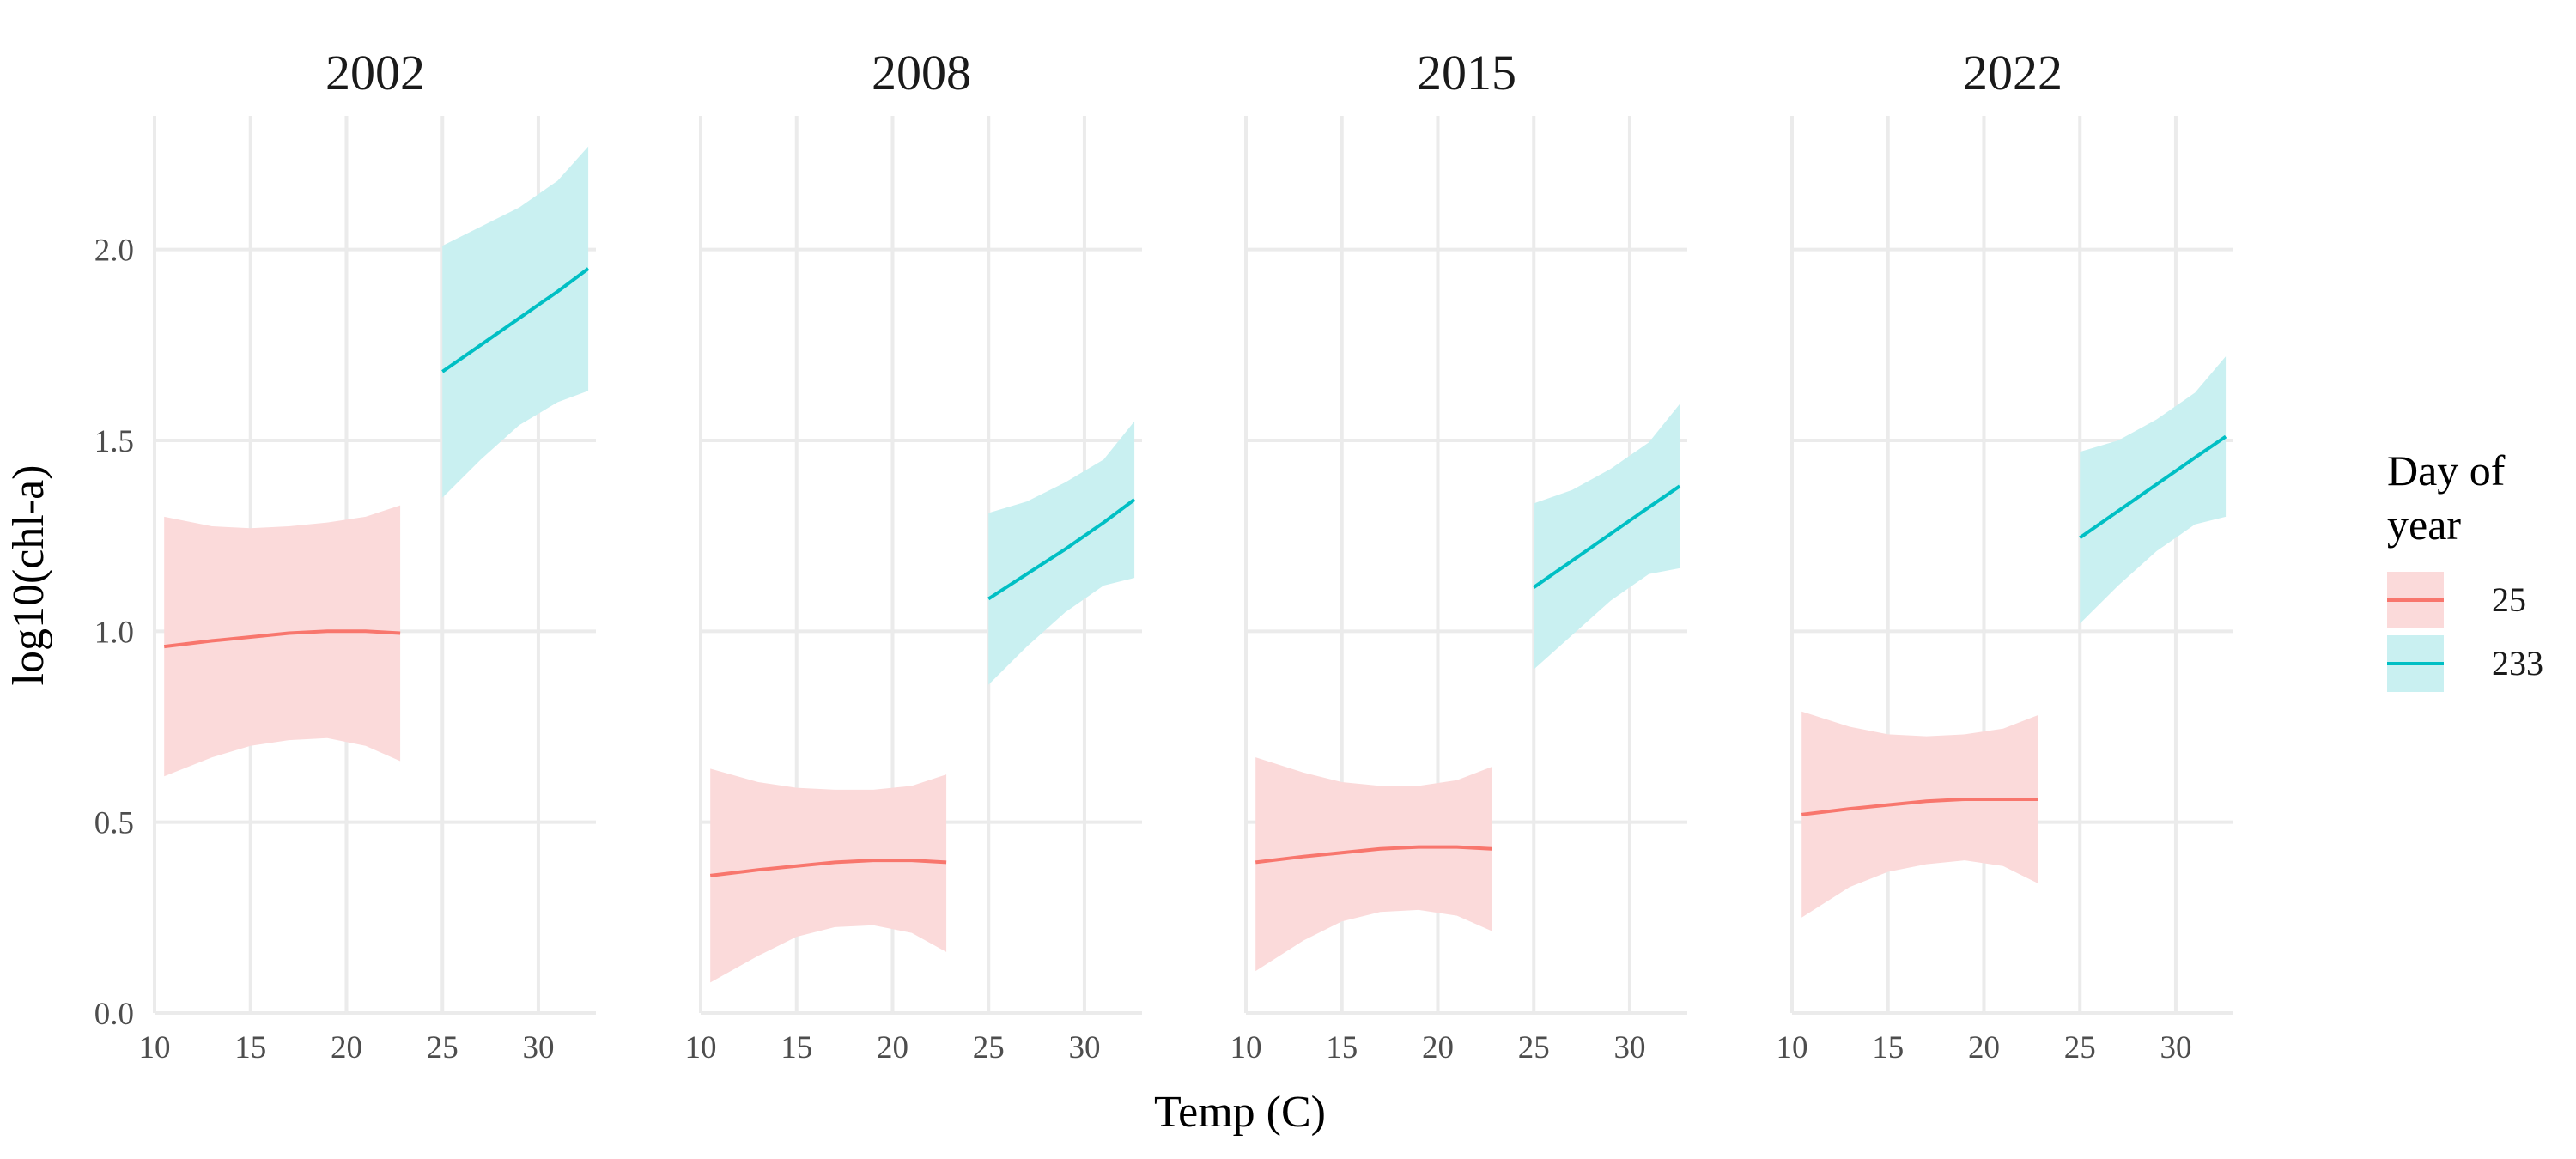 The height and width of the screenshot is (1159, 2576). I want to click on y-tick-label: 1.0, so click(114, 632).